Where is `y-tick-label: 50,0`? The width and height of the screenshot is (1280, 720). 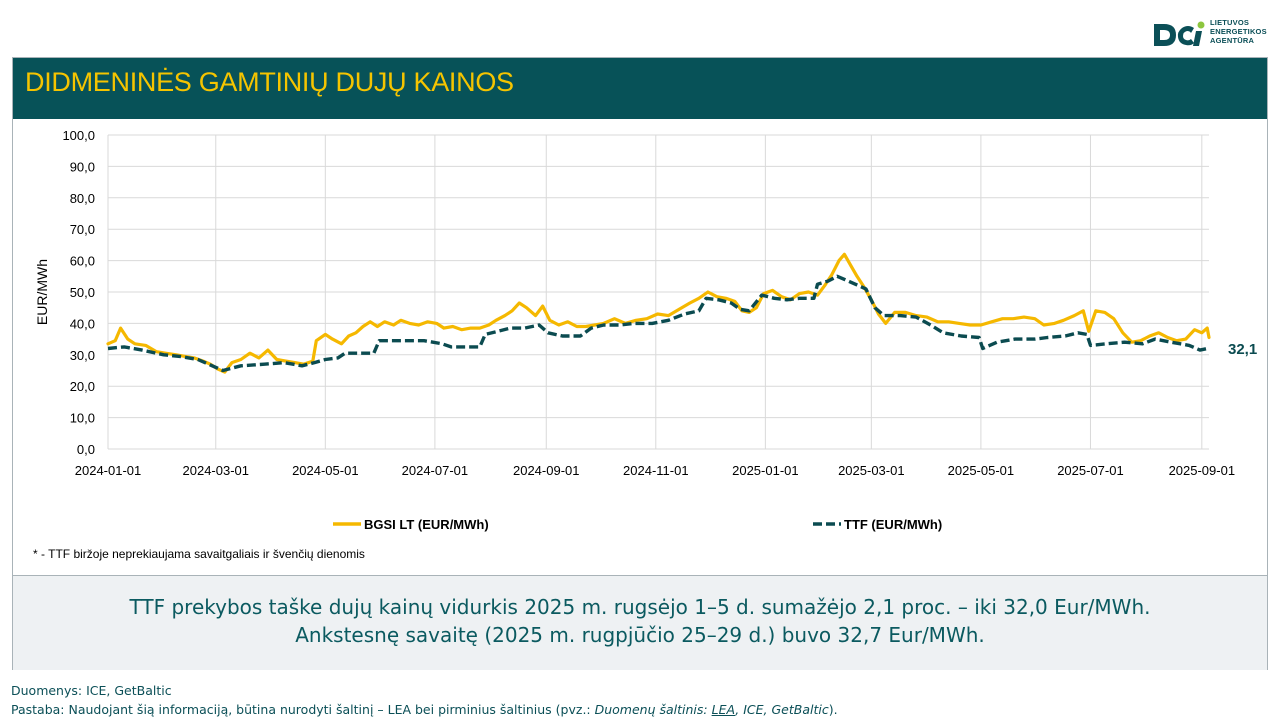 y-tick-label: 50,0 is located at coordinates (82, 292).